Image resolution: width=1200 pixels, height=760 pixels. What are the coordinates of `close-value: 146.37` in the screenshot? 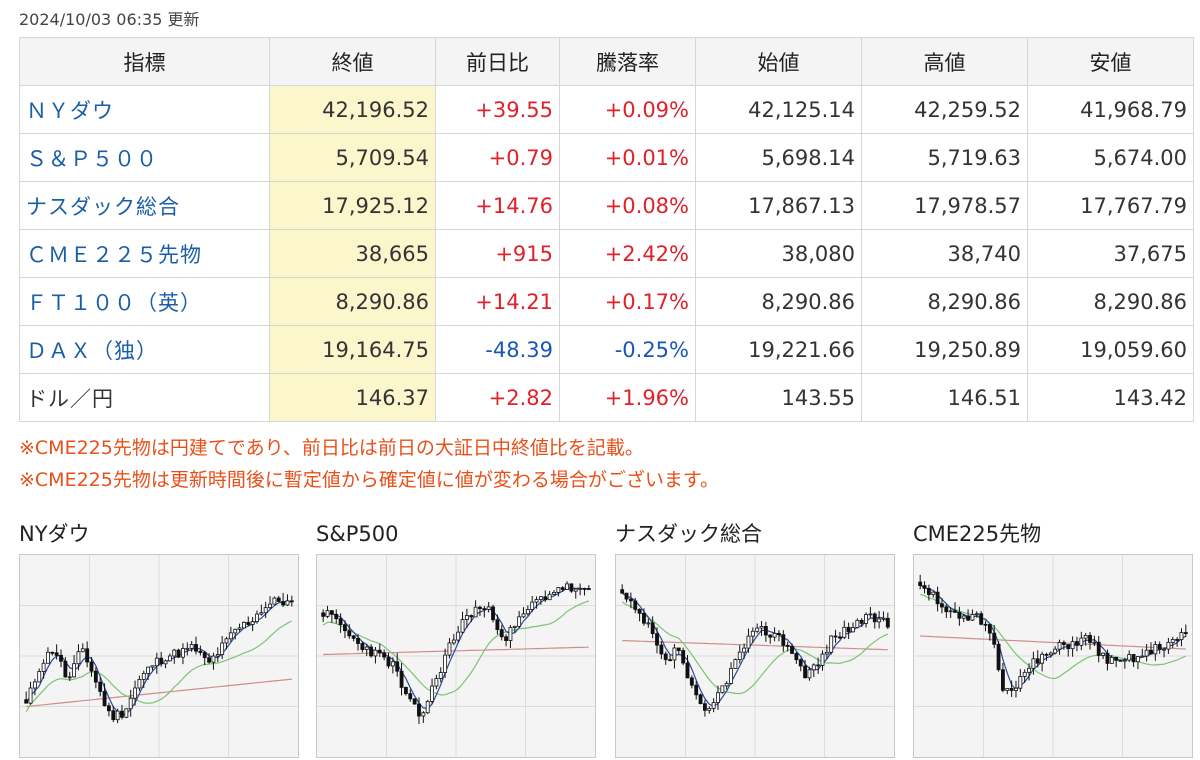 It's located at (352, 397).